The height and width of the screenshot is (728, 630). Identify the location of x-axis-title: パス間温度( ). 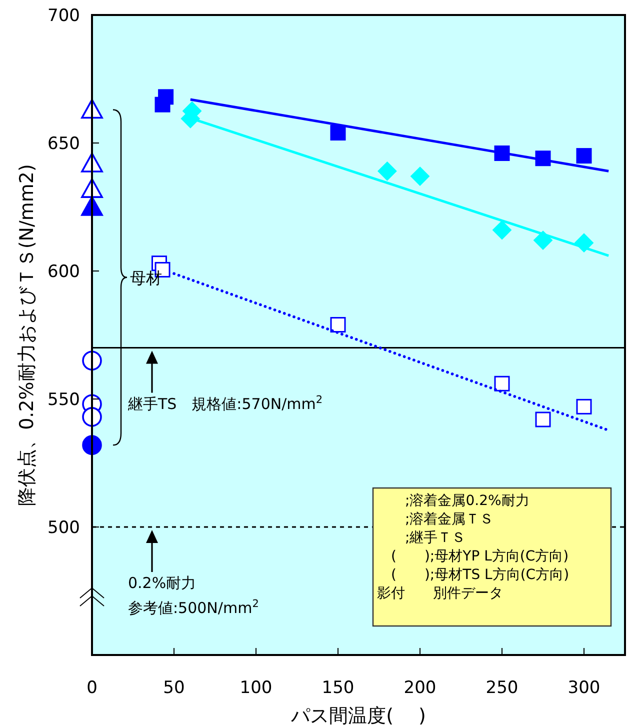
(358, 716).